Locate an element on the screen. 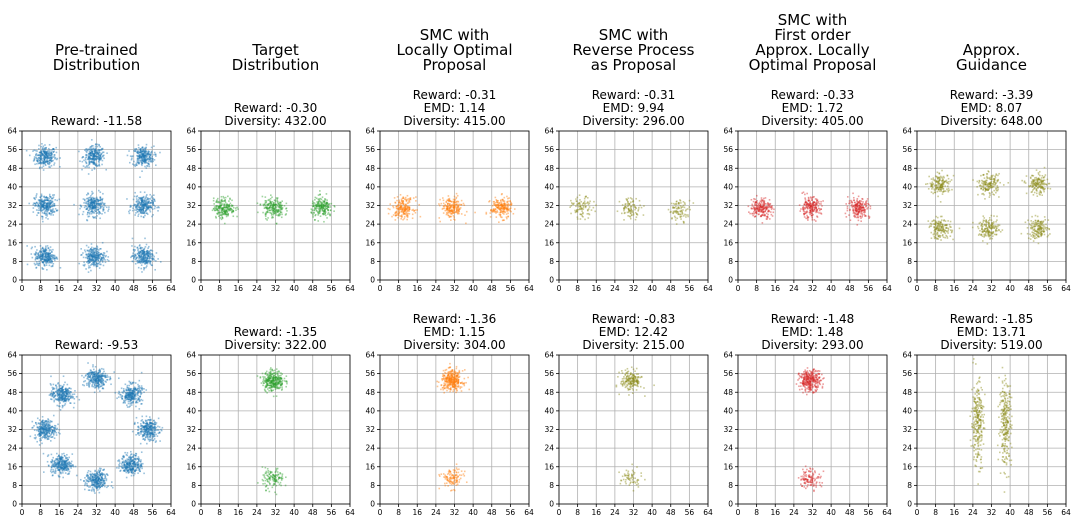  x-tick-label: 0 is located at coordinates (201, 288).